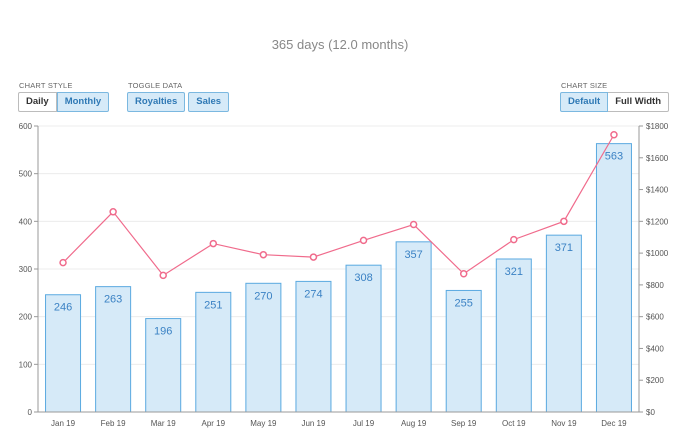  I want to click on y-right-tick-label: $1600, so click(657, 158).